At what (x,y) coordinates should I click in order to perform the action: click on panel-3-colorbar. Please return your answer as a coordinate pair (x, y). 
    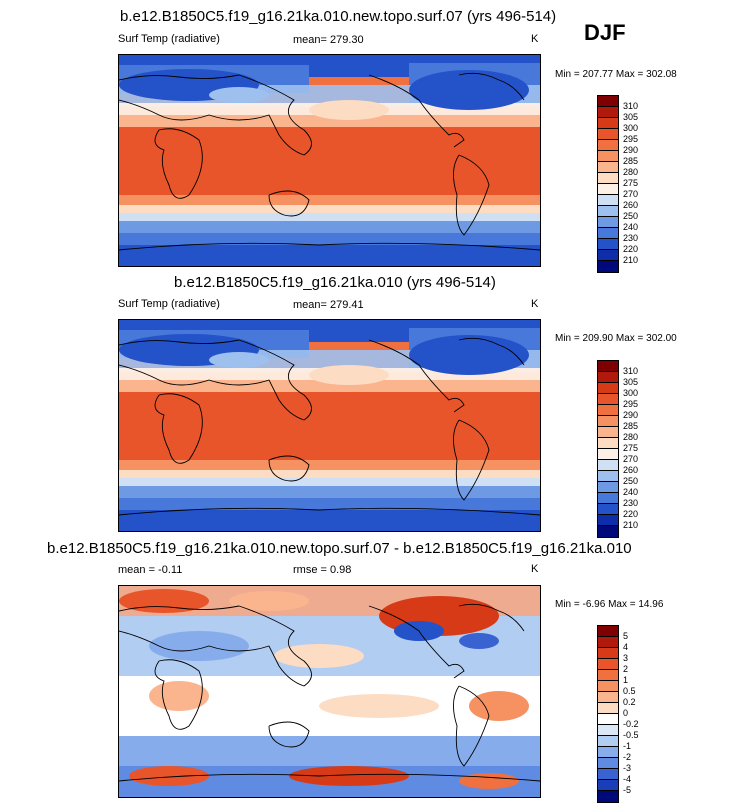
    Looking at the image, I should click on (608, 714).